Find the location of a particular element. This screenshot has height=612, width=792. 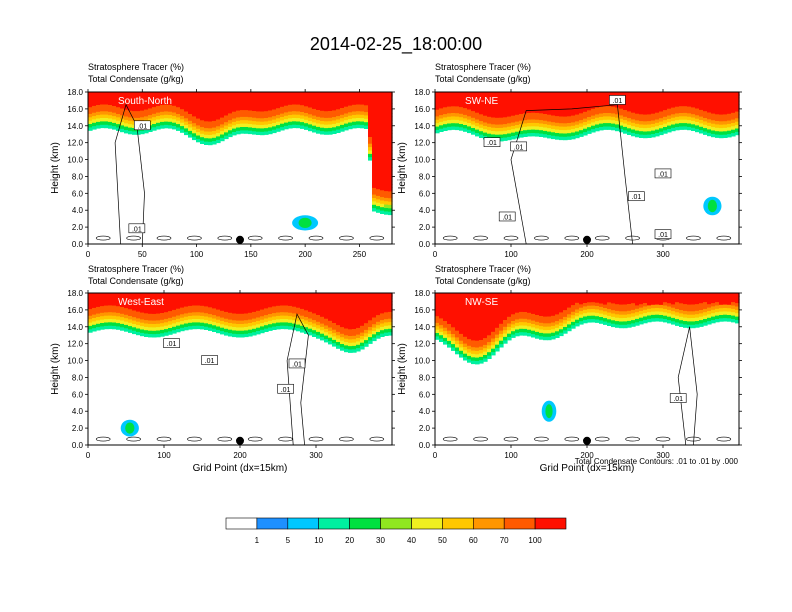

x-tick-label: 100 is located at coordinates (511, 455).